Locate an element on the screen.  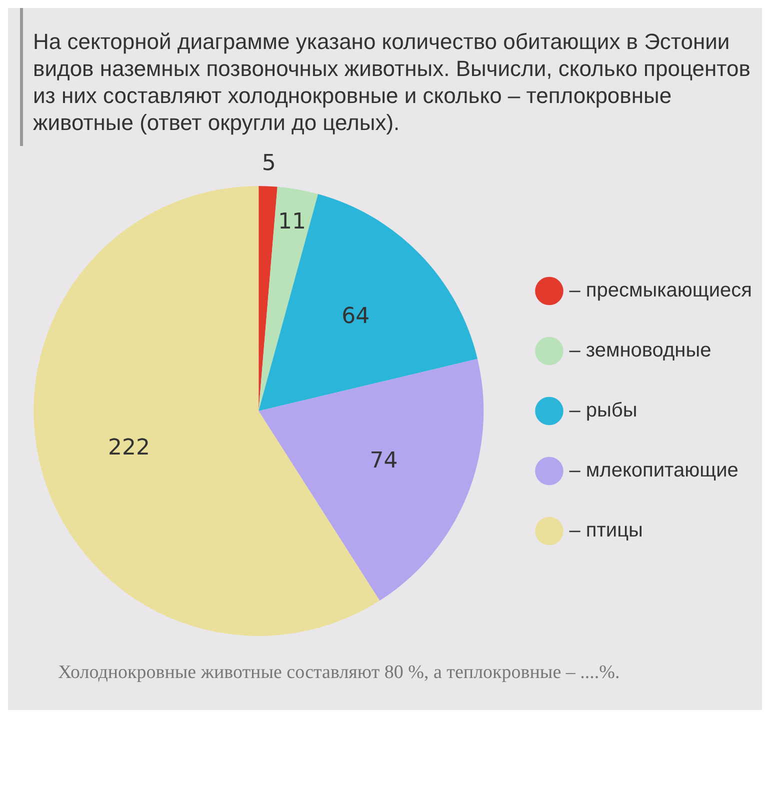
data-label: 11 is located at coordinates (292, 221).